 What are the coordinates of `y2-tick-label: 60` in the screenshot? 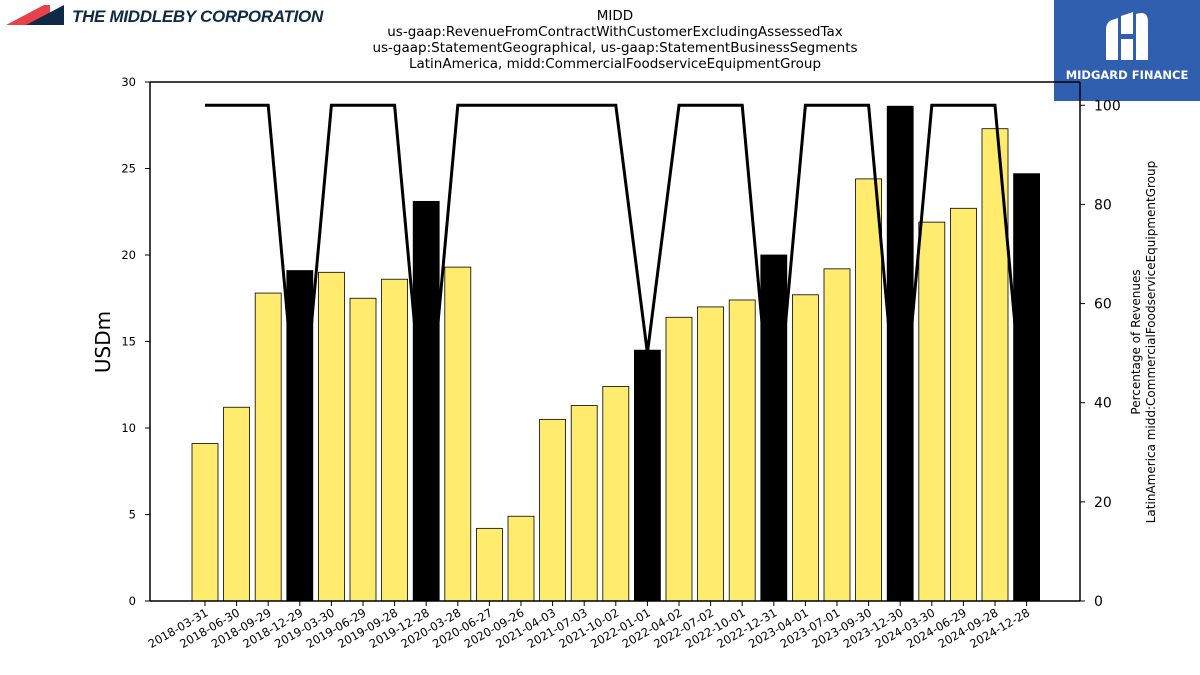 It's located at (1103, 305).